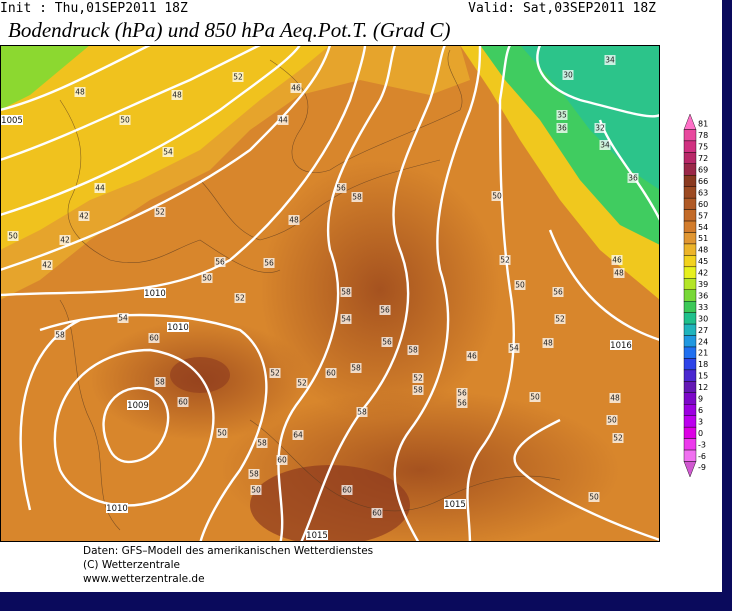 The height and width of the screenshot is (611, 732). I want to click on colorbar-label: 33, so click(703, 307).